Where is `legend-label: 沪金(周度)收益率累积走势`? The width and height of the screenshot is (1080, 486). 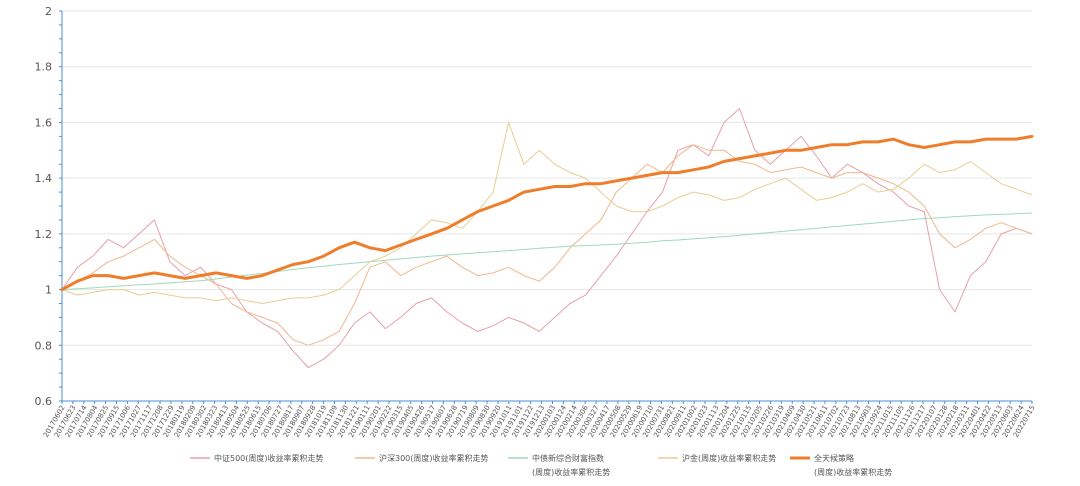
legend-label: 沪金(周度)收益率累积走势 is located at coordinates (729, 458).